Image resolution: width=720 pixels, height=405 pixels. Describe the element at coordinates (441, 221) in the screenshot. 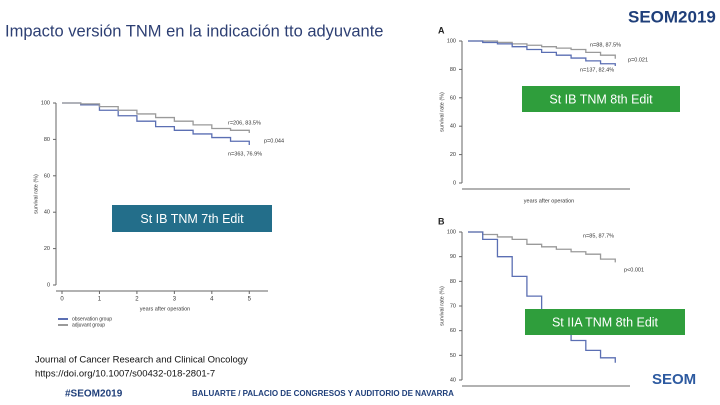

I see `panel-label: B` at that location.